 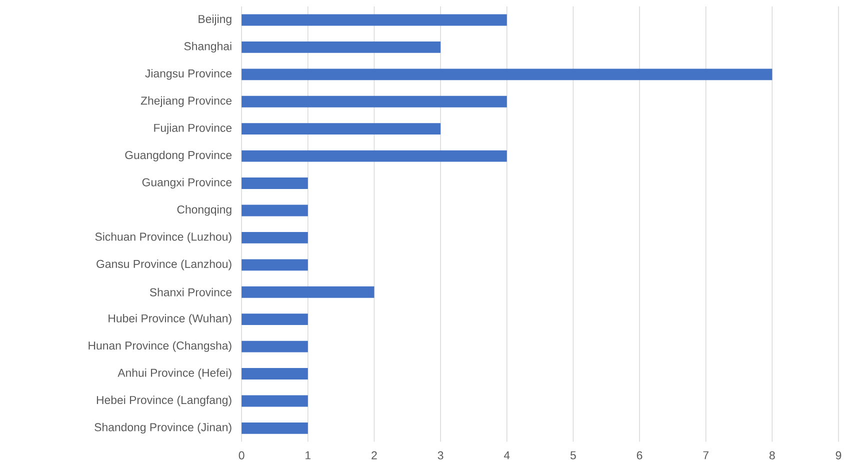 I want to click on y-tick-label: Hebei Province (Langfang), so click(x=164, y=401).